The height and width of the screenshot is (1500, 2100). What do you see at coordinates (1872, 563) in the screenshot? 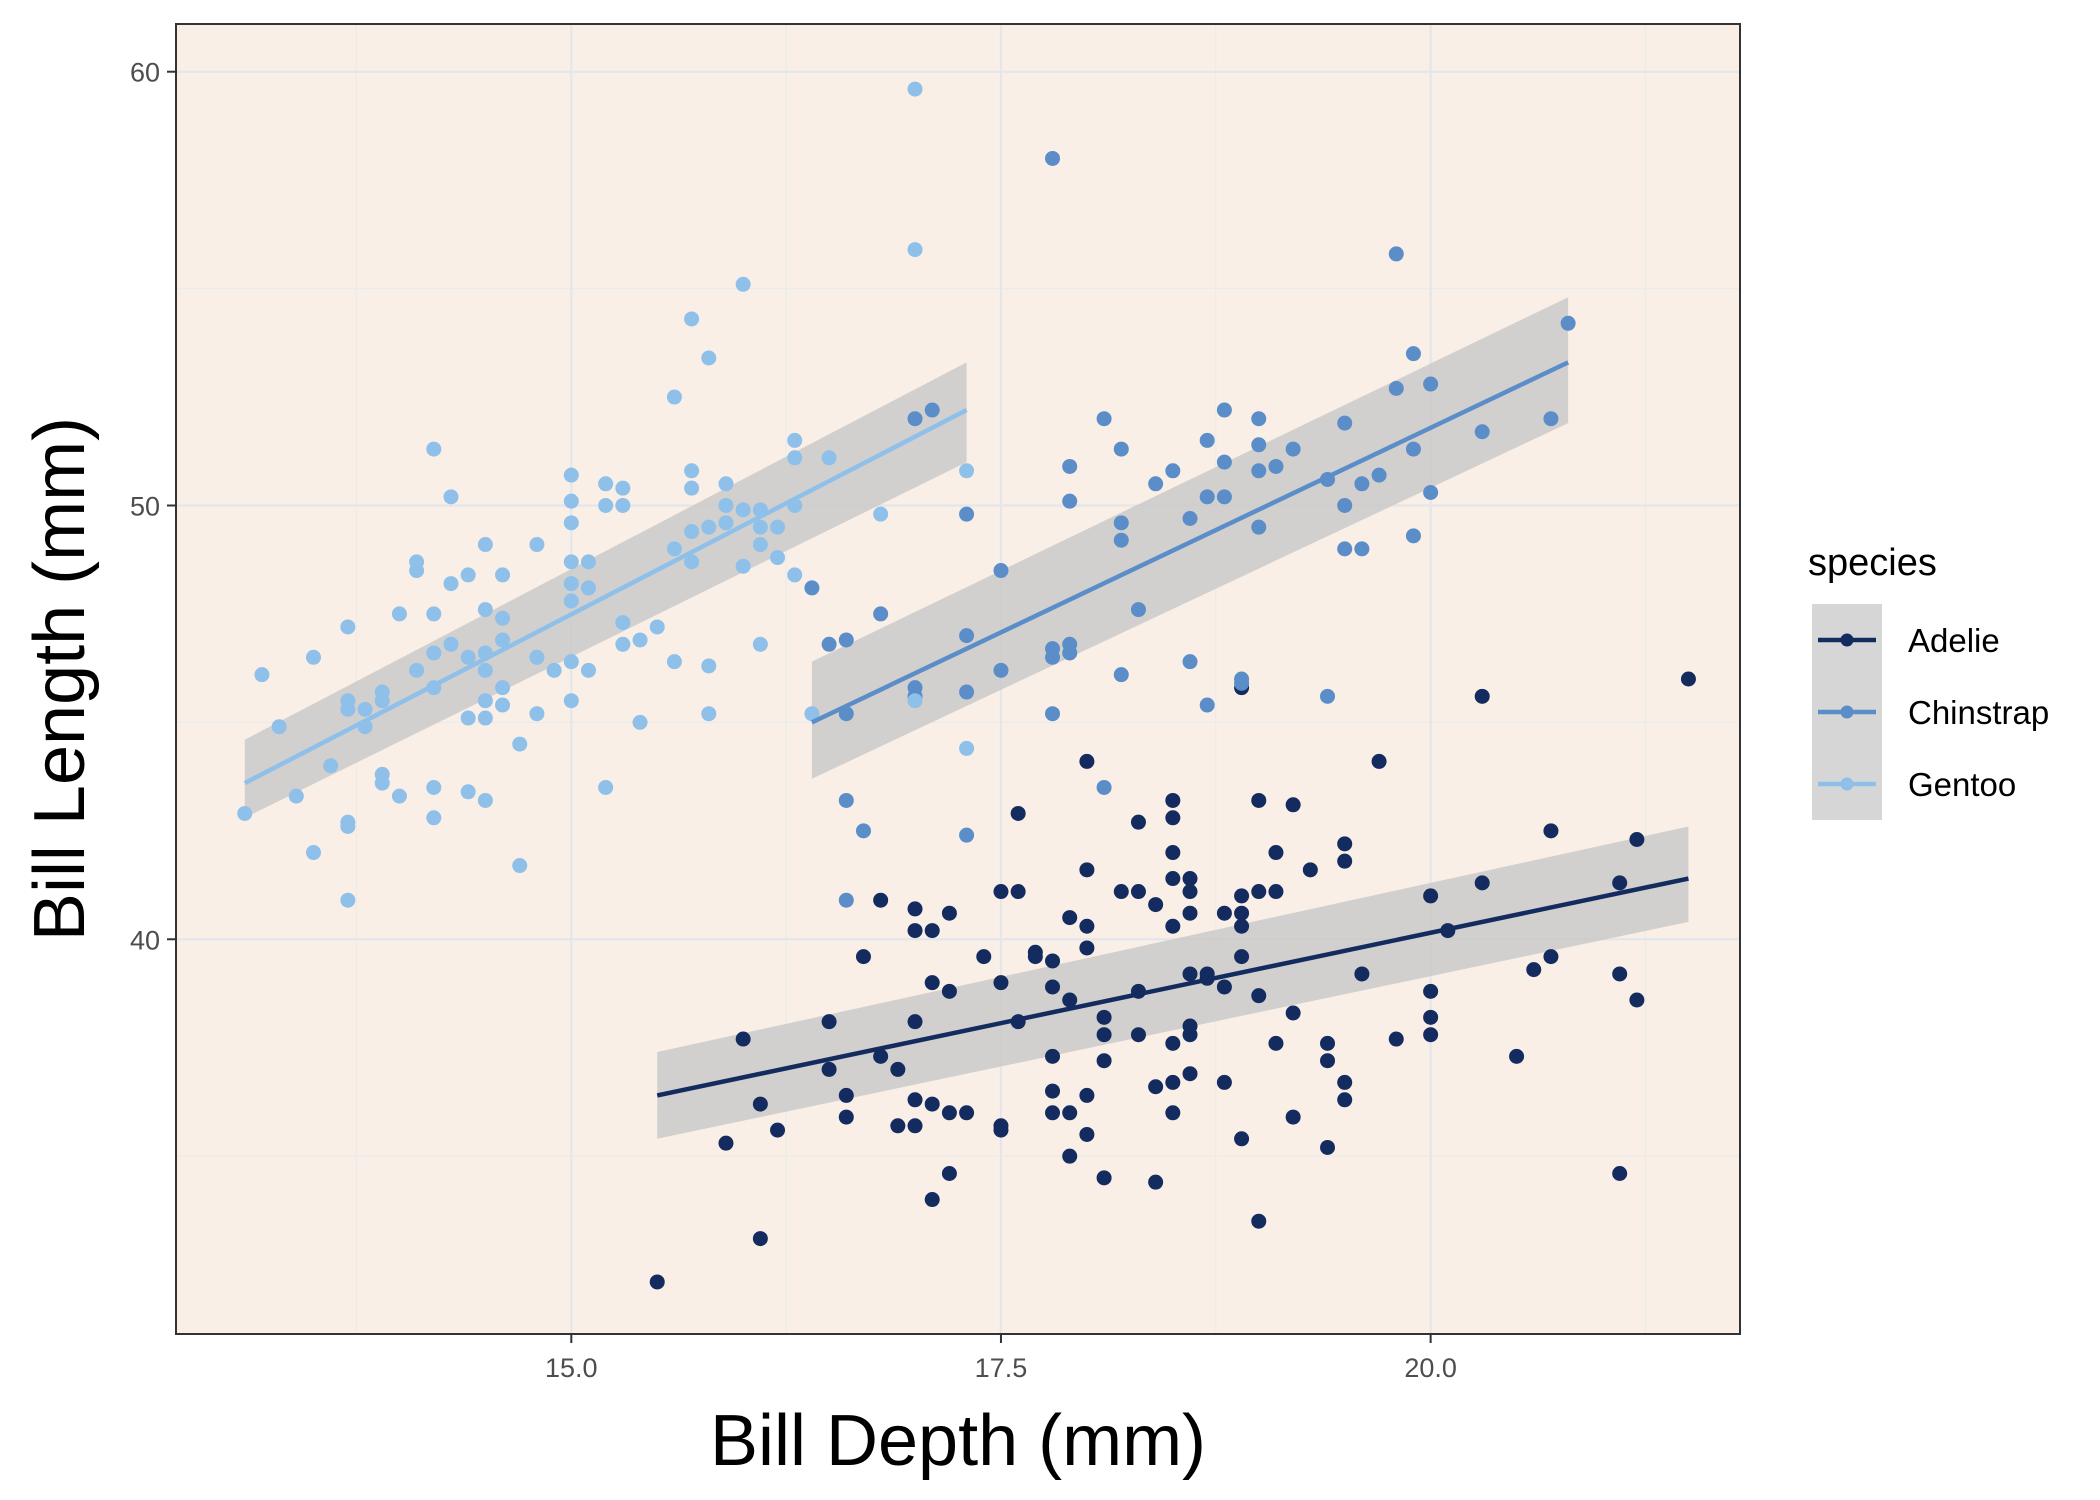
I see `legend-title: species` at bounding box center [1872, 563].